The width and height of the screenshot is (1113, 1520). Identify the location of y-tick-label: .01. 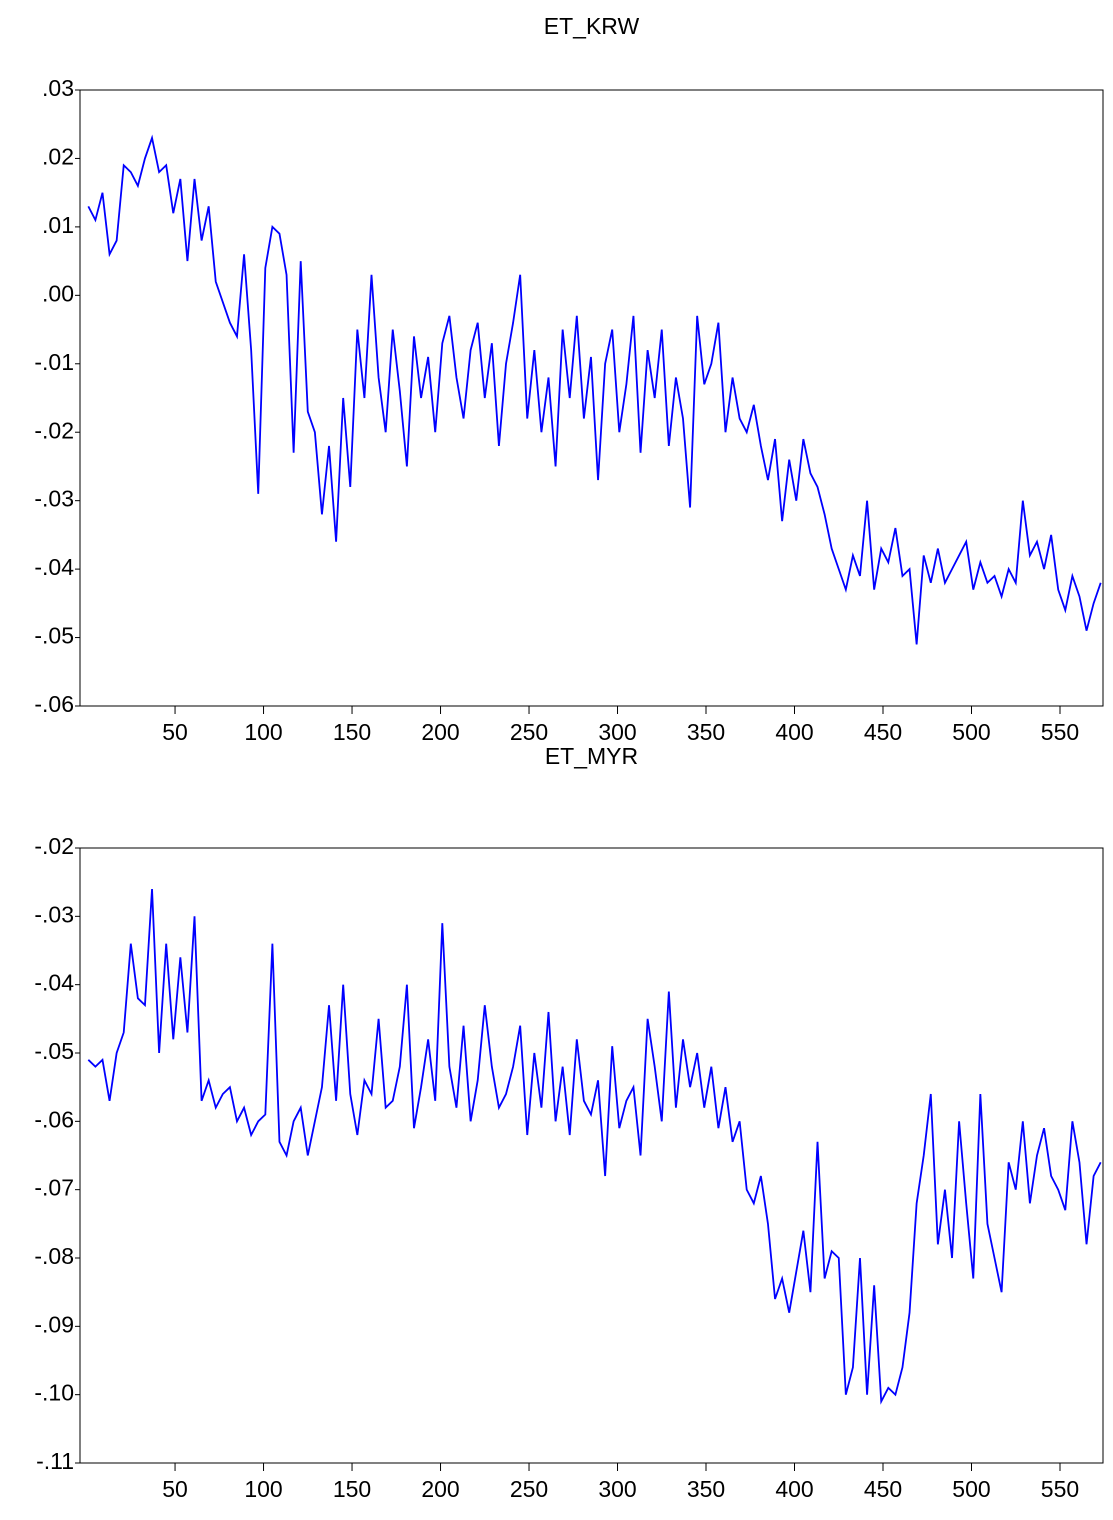
(58, 225).